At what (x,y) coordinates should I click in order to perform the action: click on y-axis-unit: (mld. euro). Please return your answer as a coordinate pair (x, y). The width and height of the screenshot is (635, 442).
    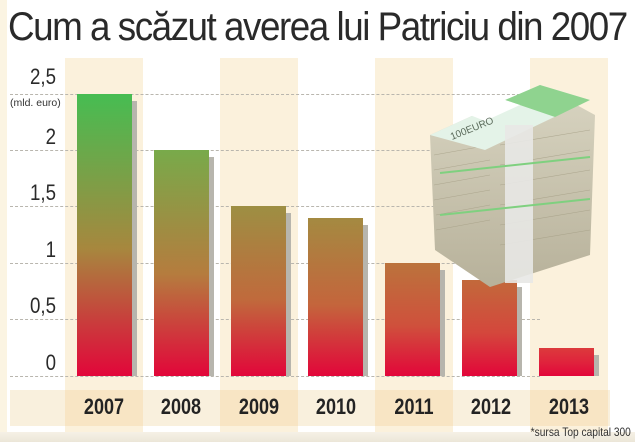
    Looking at the image, I should click on (35, 103).